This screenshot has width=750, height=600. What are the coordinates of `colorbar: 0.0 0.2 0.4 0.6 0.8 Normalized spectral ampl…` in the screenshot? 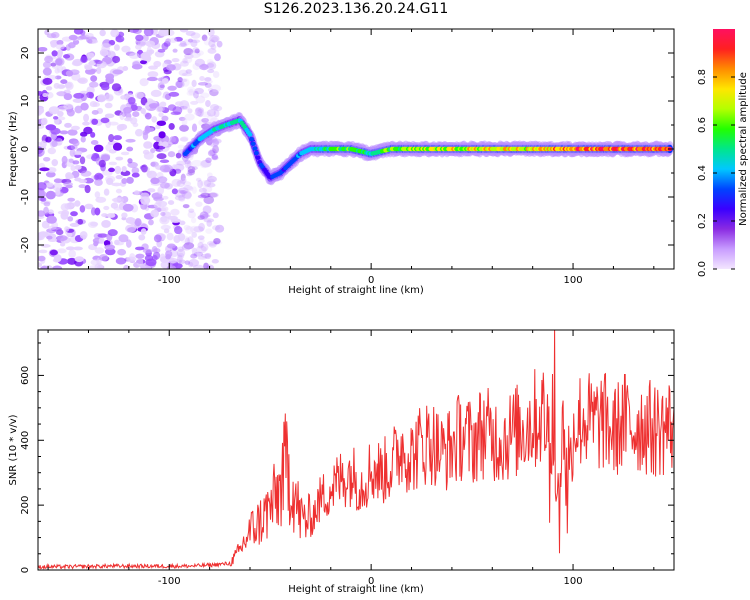 It's located at (723, 153).